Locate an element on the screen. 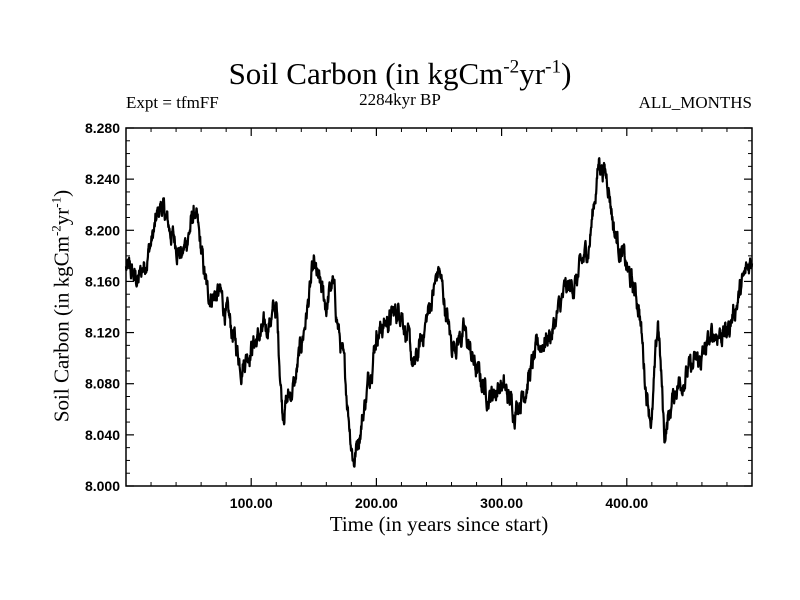  chart-title: Soil Carbon (in kgCm-2yr-1) is located at coordinates (400, 73).